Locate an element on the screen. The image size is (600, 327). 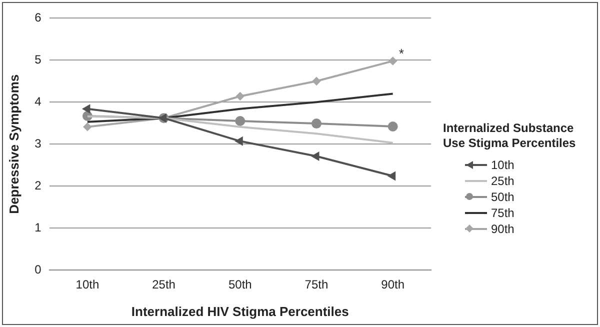
y-tick-label: 1 is located at coordinates (38, 227).